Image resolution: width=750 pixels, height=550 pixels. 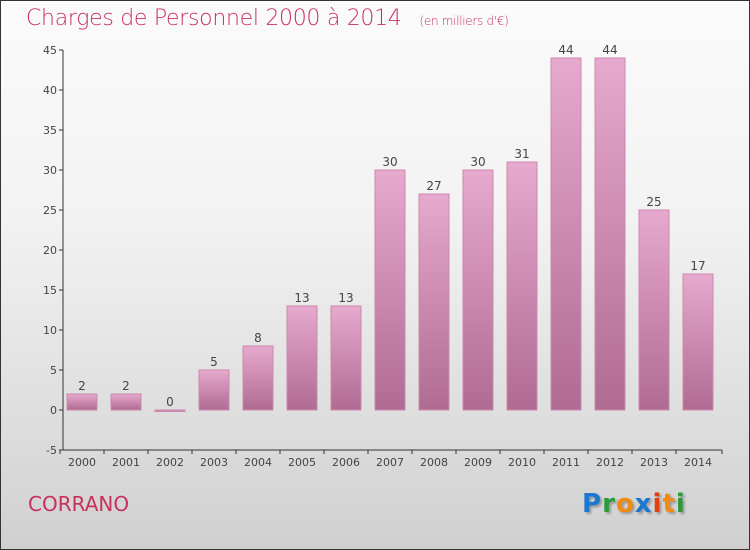 What do you see at coordinates (521, 154) in the screenshot?
I see `data-label: 31` at bounding box center [521, 154].